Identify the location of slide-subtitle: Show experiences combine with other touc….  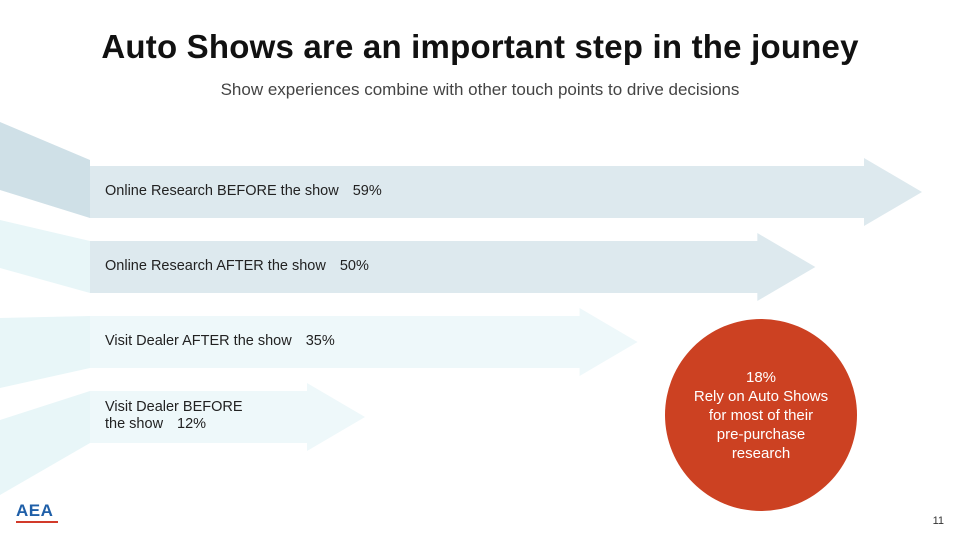
(480, 89).